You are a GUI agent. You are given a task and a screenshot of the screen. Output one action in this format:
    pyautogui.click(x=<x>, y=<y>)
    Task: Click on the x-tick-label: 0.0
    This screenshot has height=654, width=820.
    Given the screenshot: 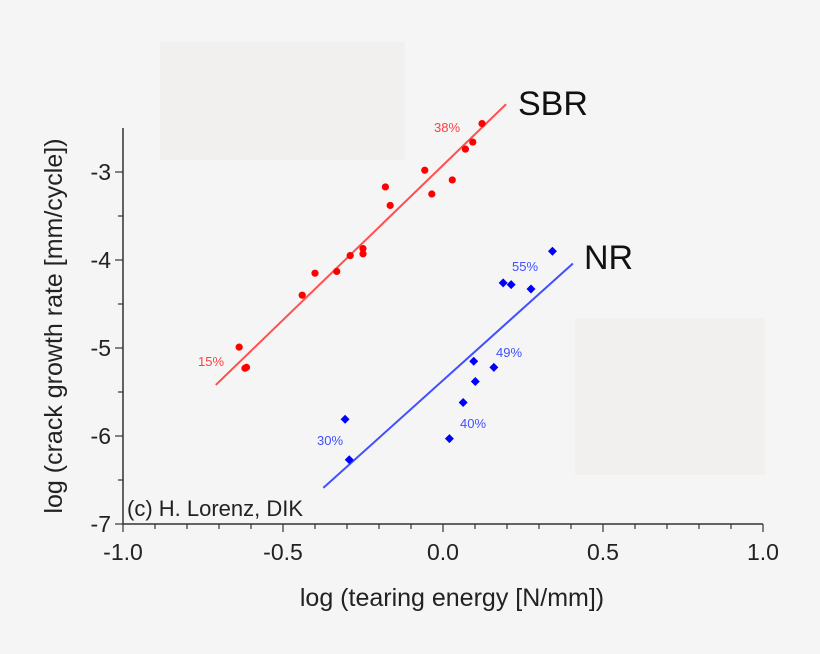 What is the action you would take?
    pyautogui.click(x=443, y=552)
    